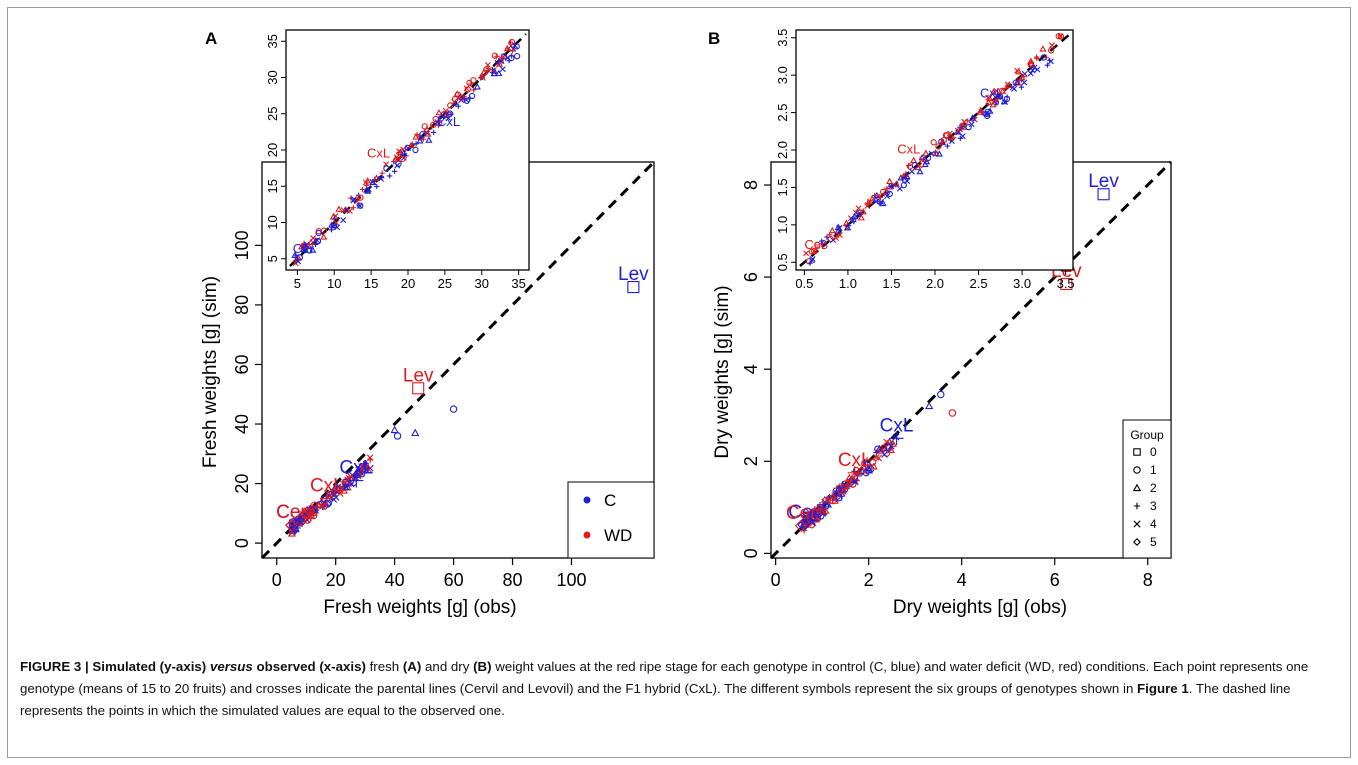 The image size is (1358, 765). What do you see at coordinates (1103, 181) in the screenshot?
I see `point-label-lev: Lev` at bounding box center [1103, 181].